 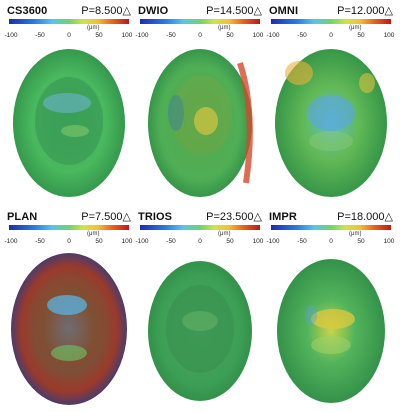 What do you see at coordinates (69, 11) in the screenshot?
I see `panel-header: CS3600 P=8.500△` at bounding box center [69, 11].